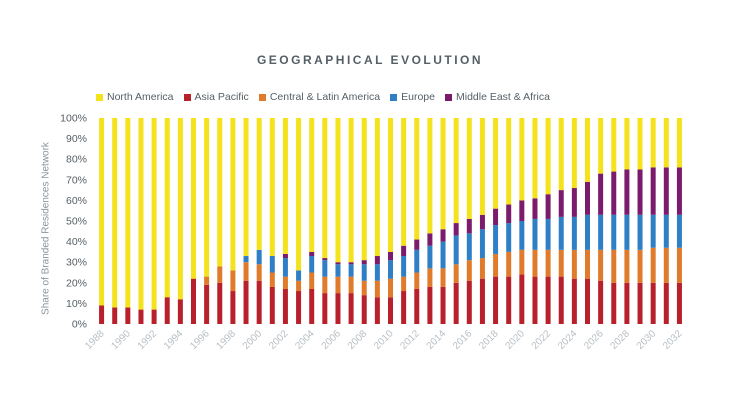 The width and height of the screenshot is (740, 416). What do you see at coordinates (279, 340) in the screenshot?
I see `x-tick-label: 2002` at bounding box center [279, 340].